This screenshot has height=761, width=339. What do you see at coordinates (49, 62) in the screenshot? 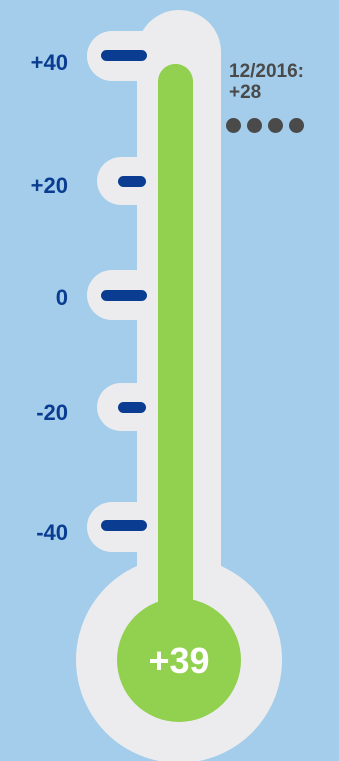
I see `scale-label-plus40: +40` at bounding box center [49, 62].